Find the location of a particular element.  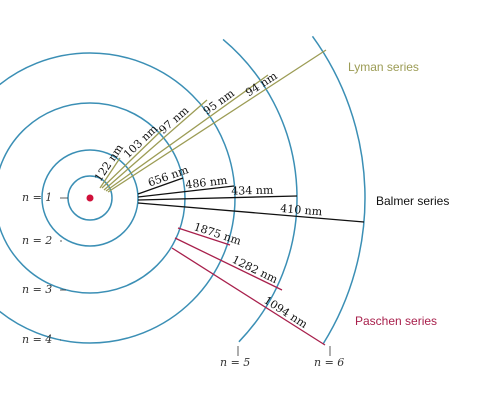

wavelength-label: 410 nm is located at coordinates (302, 210).